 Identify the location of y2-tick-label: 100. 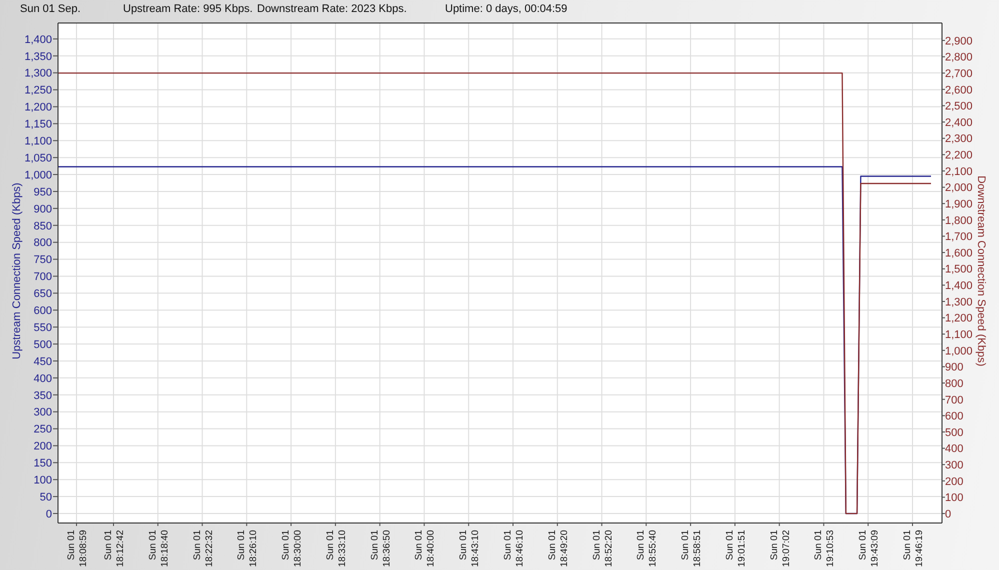
(954, 498).